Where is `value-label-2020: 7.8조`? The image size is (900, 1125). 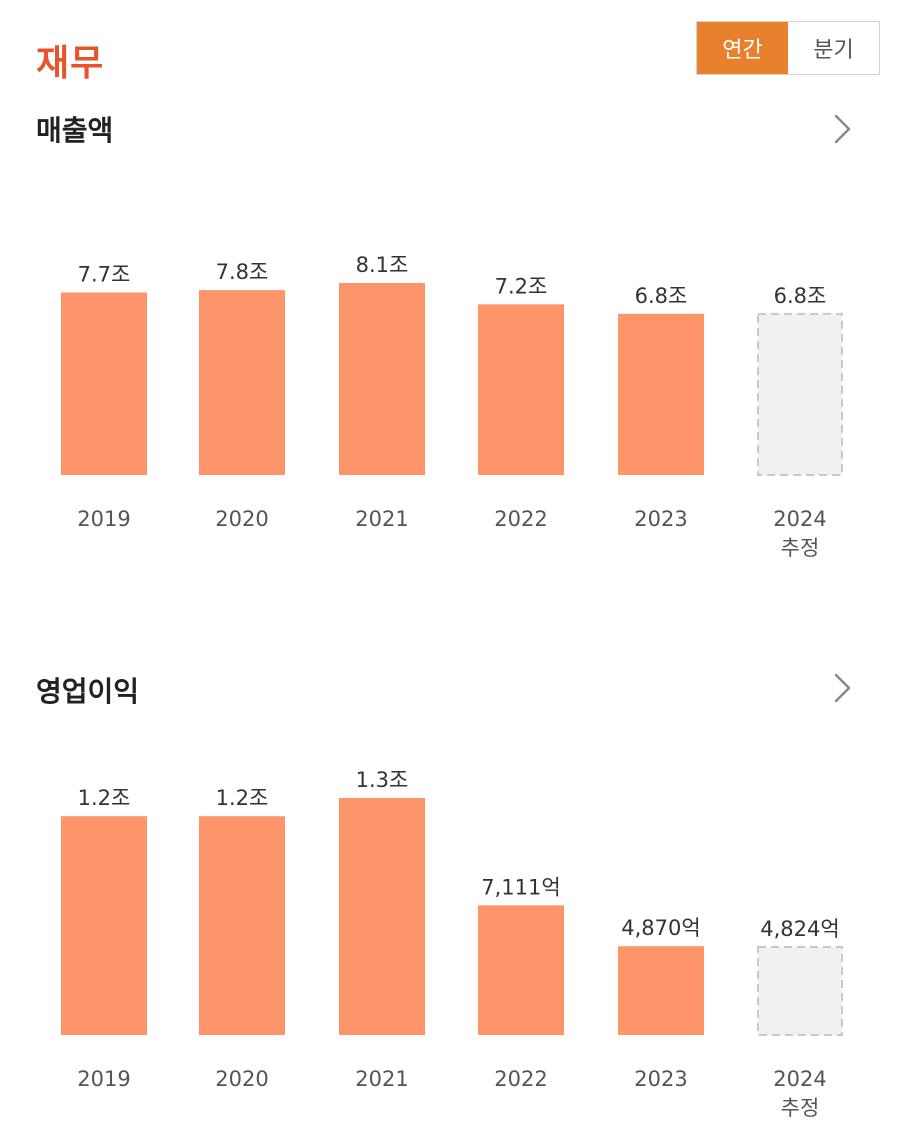
value-label-2020: 7.8조 is located at coordinates (242, 272).